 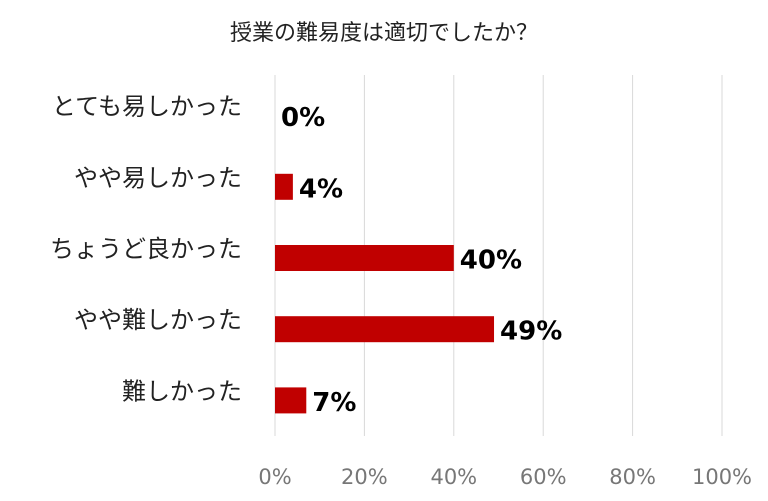 What do you see at coordinates (182, 391) in the screenshot?
I see `y-tick-label: 難しかった` at bounding box center [182, 391].